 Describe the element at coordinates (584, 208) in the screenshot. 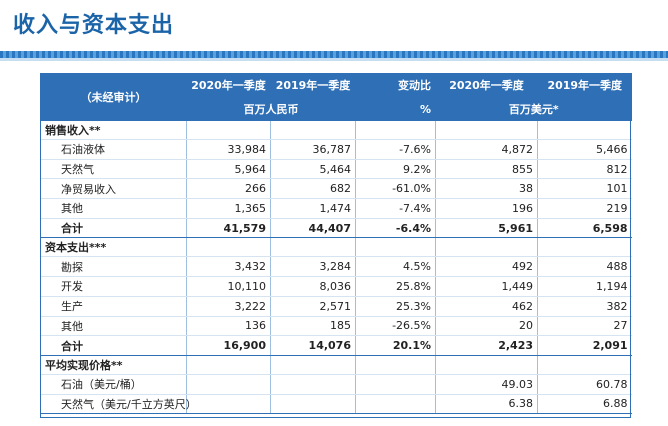

I see `value-cell: 219` at that location.